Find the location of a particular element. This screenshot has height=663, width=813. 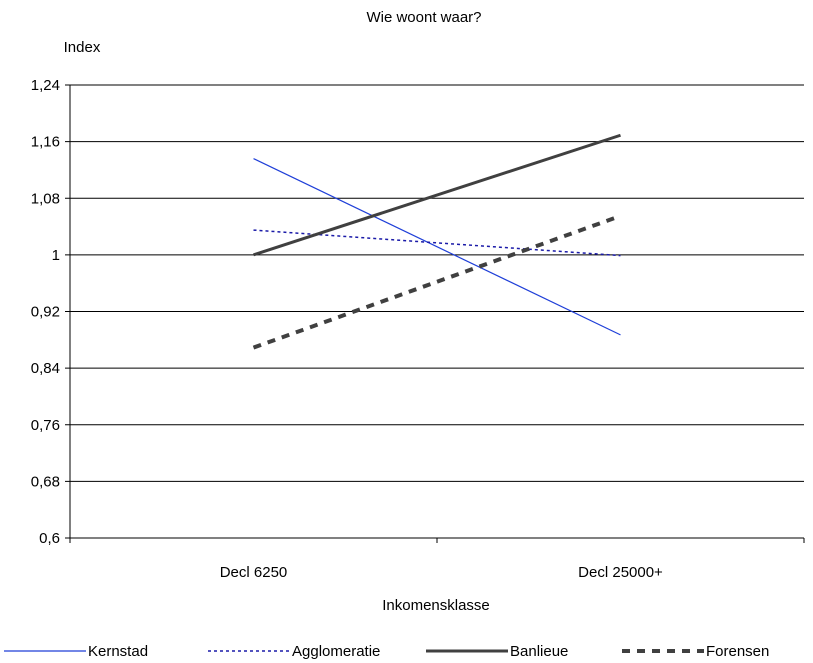

series-line-forensen is located at coordinates (437, 282).